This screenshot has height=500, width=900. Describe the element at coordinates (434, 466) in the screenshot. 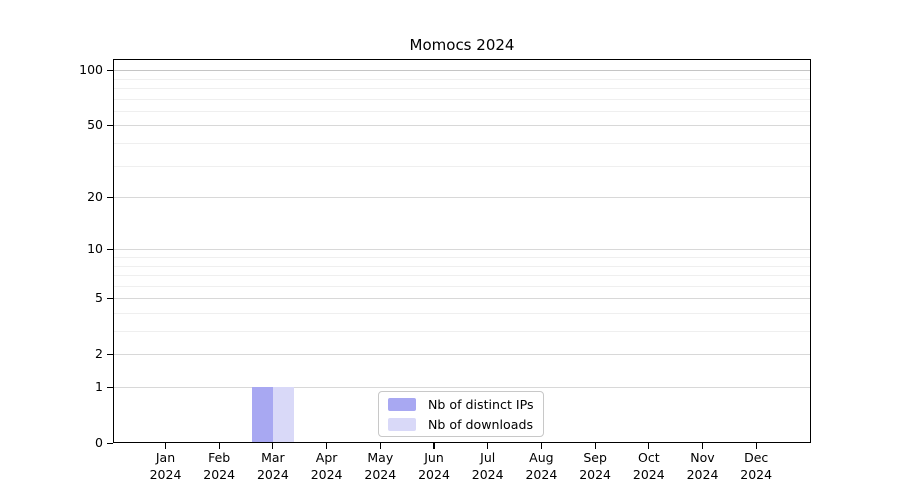

I see `x-tick-label: Jun 2024` at that location.